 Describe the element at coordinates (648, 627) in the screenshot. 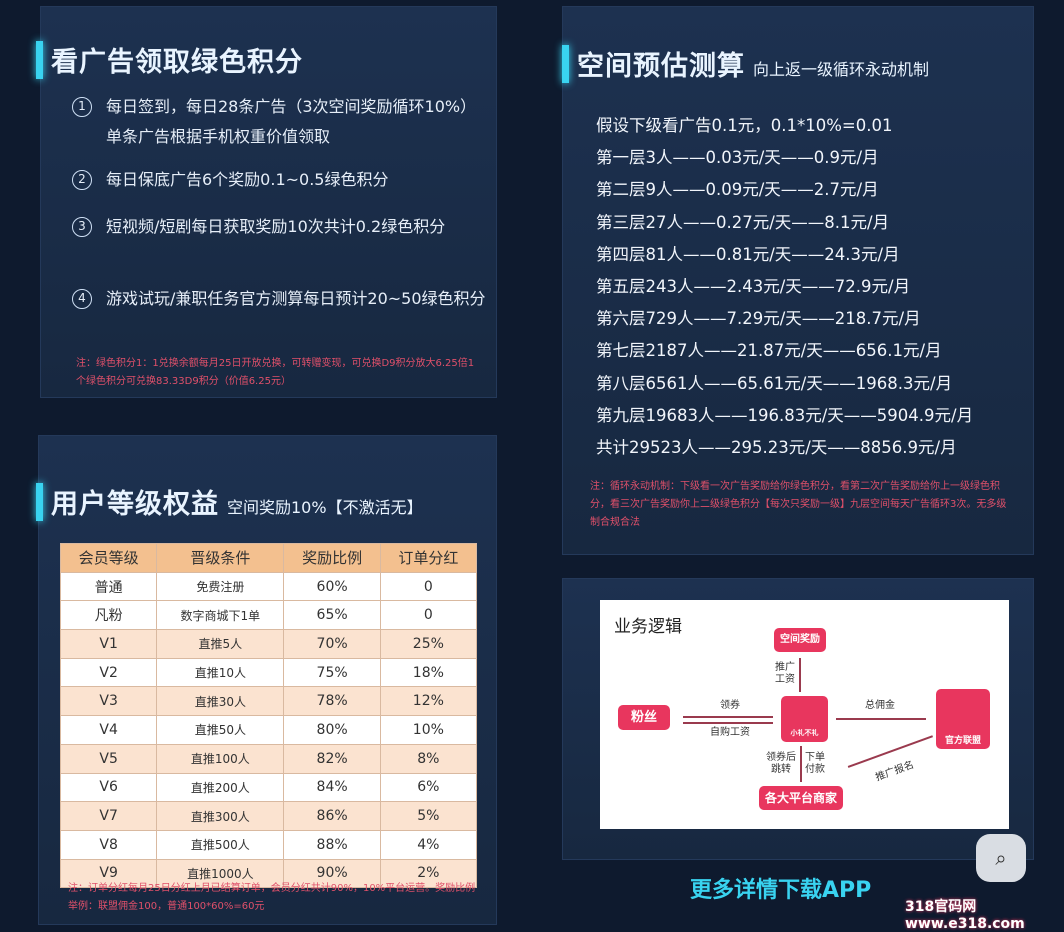

I see `diagram-title: 业务逻辑` at that location.